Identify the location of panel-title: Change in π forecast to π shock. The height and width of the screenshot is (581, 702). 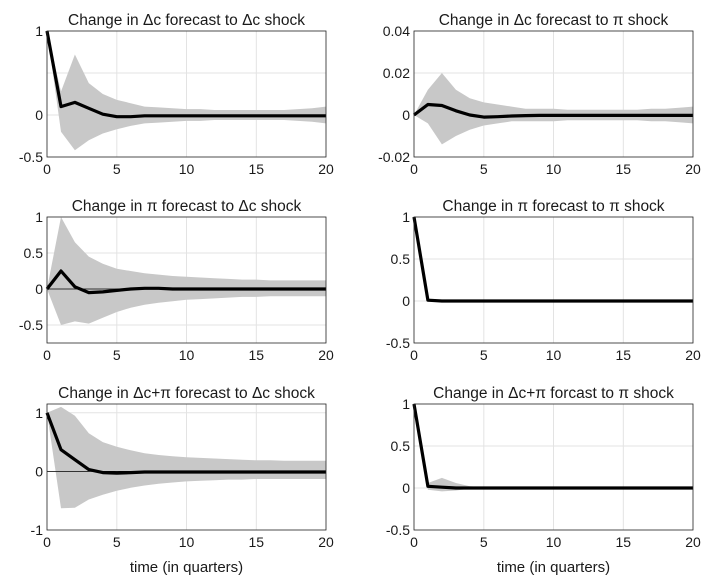
(553, 206).